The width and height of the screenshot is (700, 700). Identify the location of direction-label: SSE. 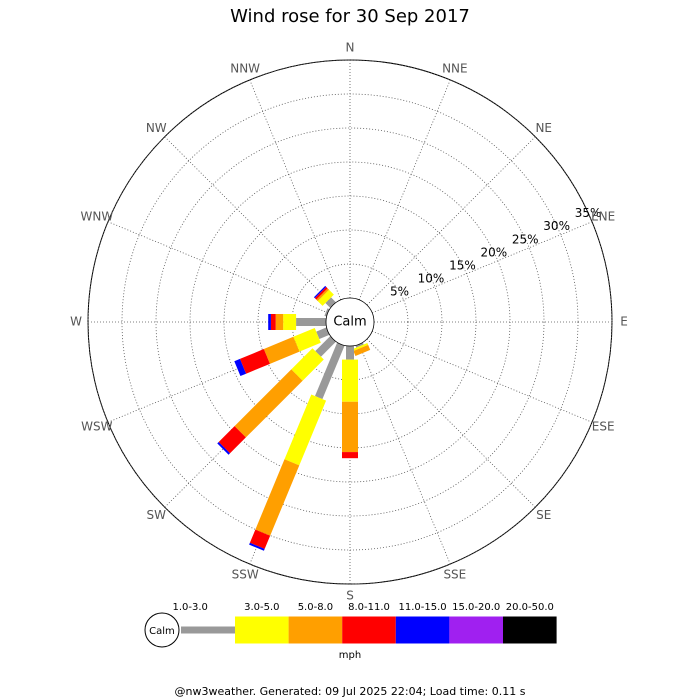
(454, 575).